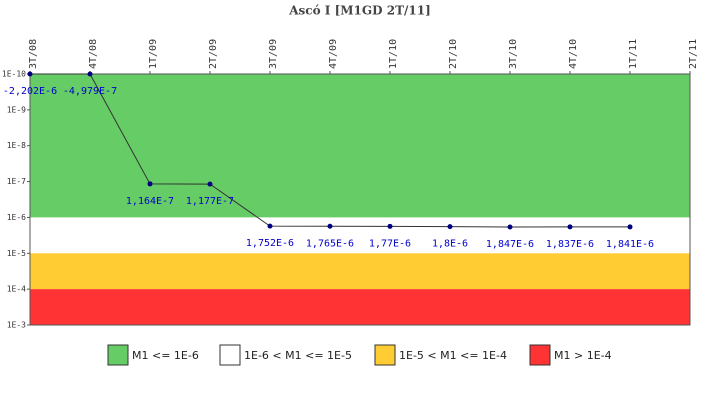 This screenshot has height=400, width=720. What do you see at coordinates (16, 289) in the screenshot?
I see `y-tick-label: 1E-4` at bounding box center [16, 289].